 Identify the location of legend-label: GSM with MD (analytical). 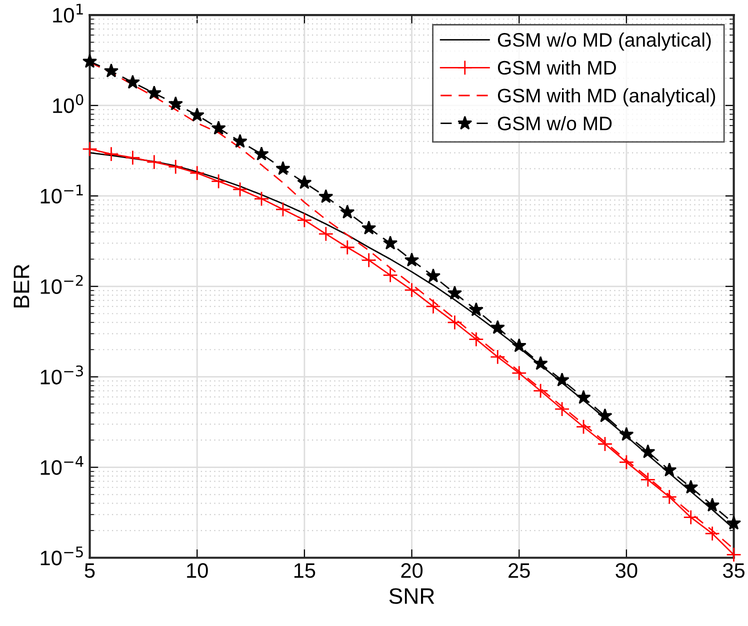
(607, 97).